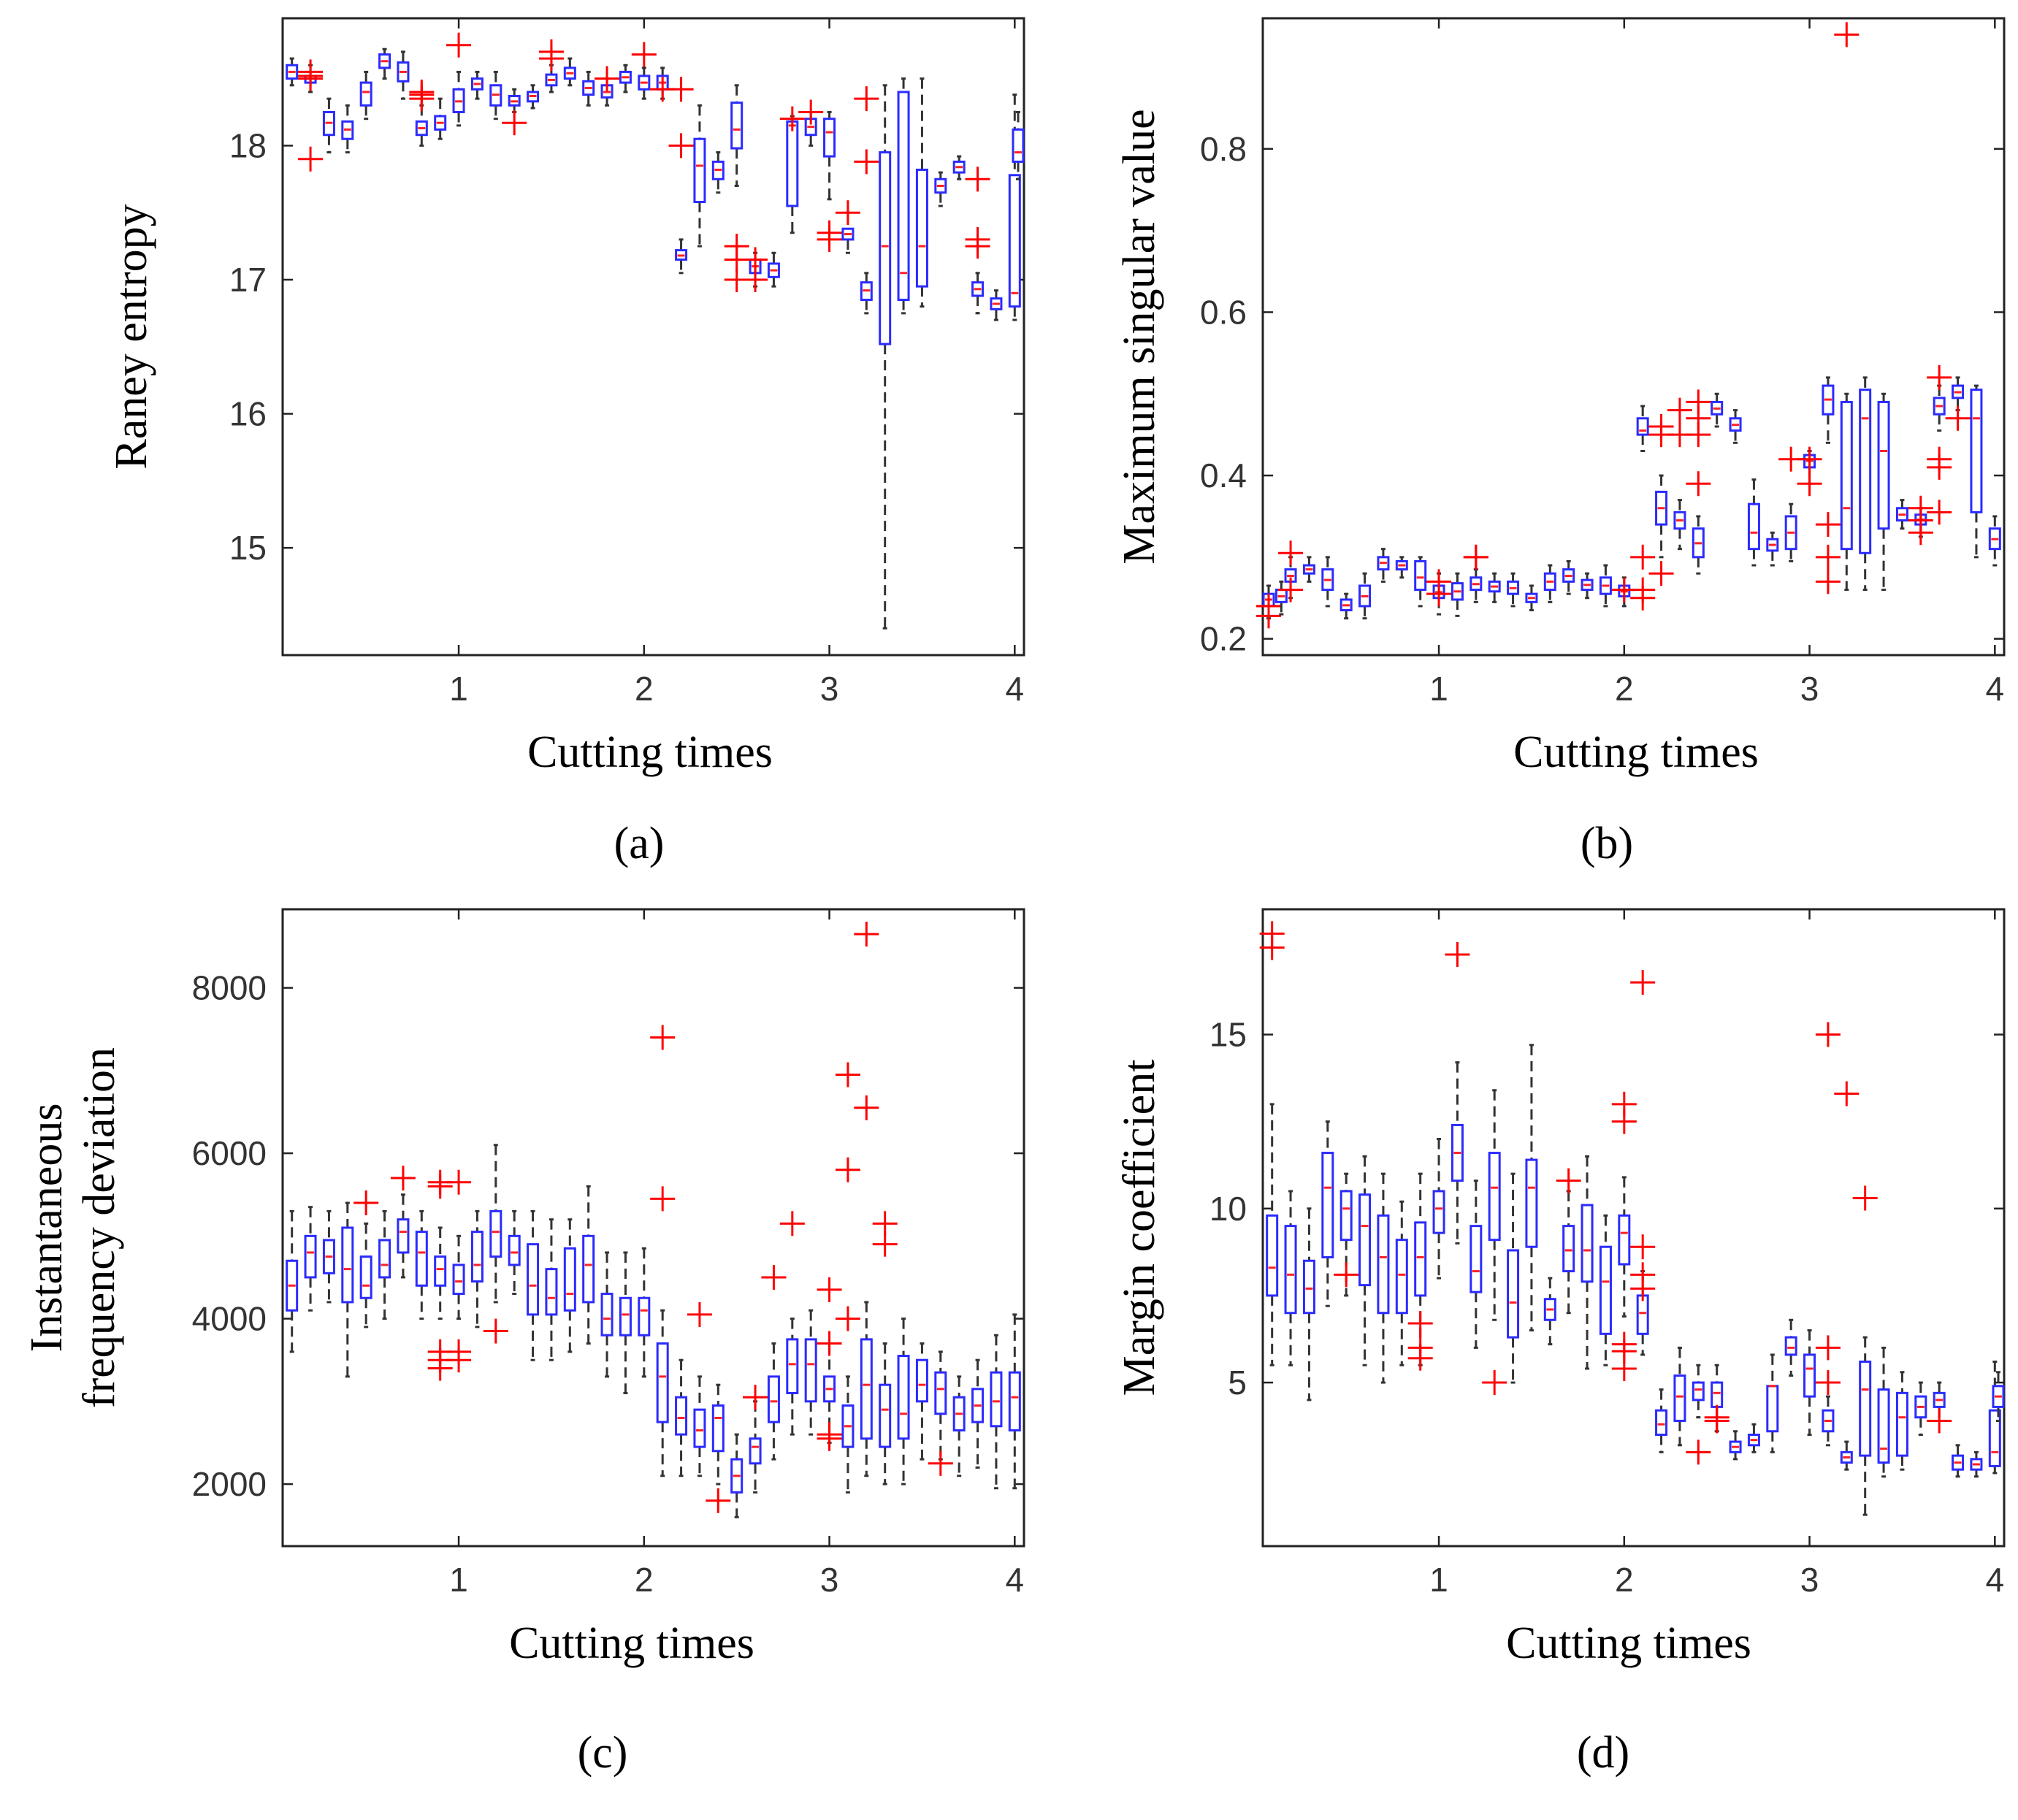 The image size is (2018, 1820). I want to click on y-tick-label: 15, so click(248, 548).